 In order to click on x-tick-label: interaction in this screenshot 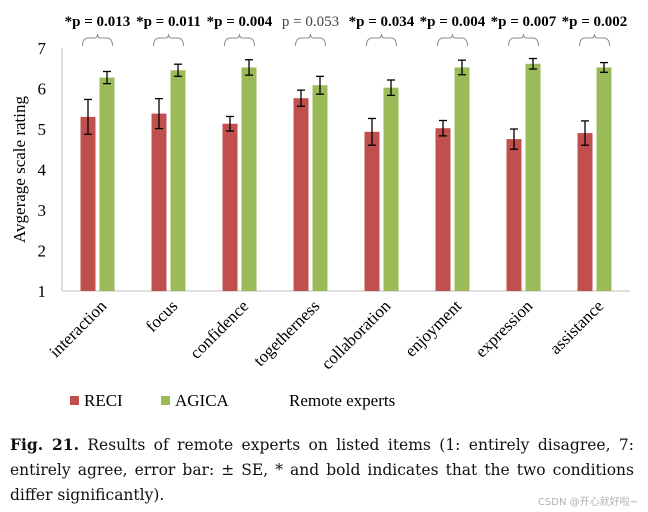, I will do `click(77, 328)`.